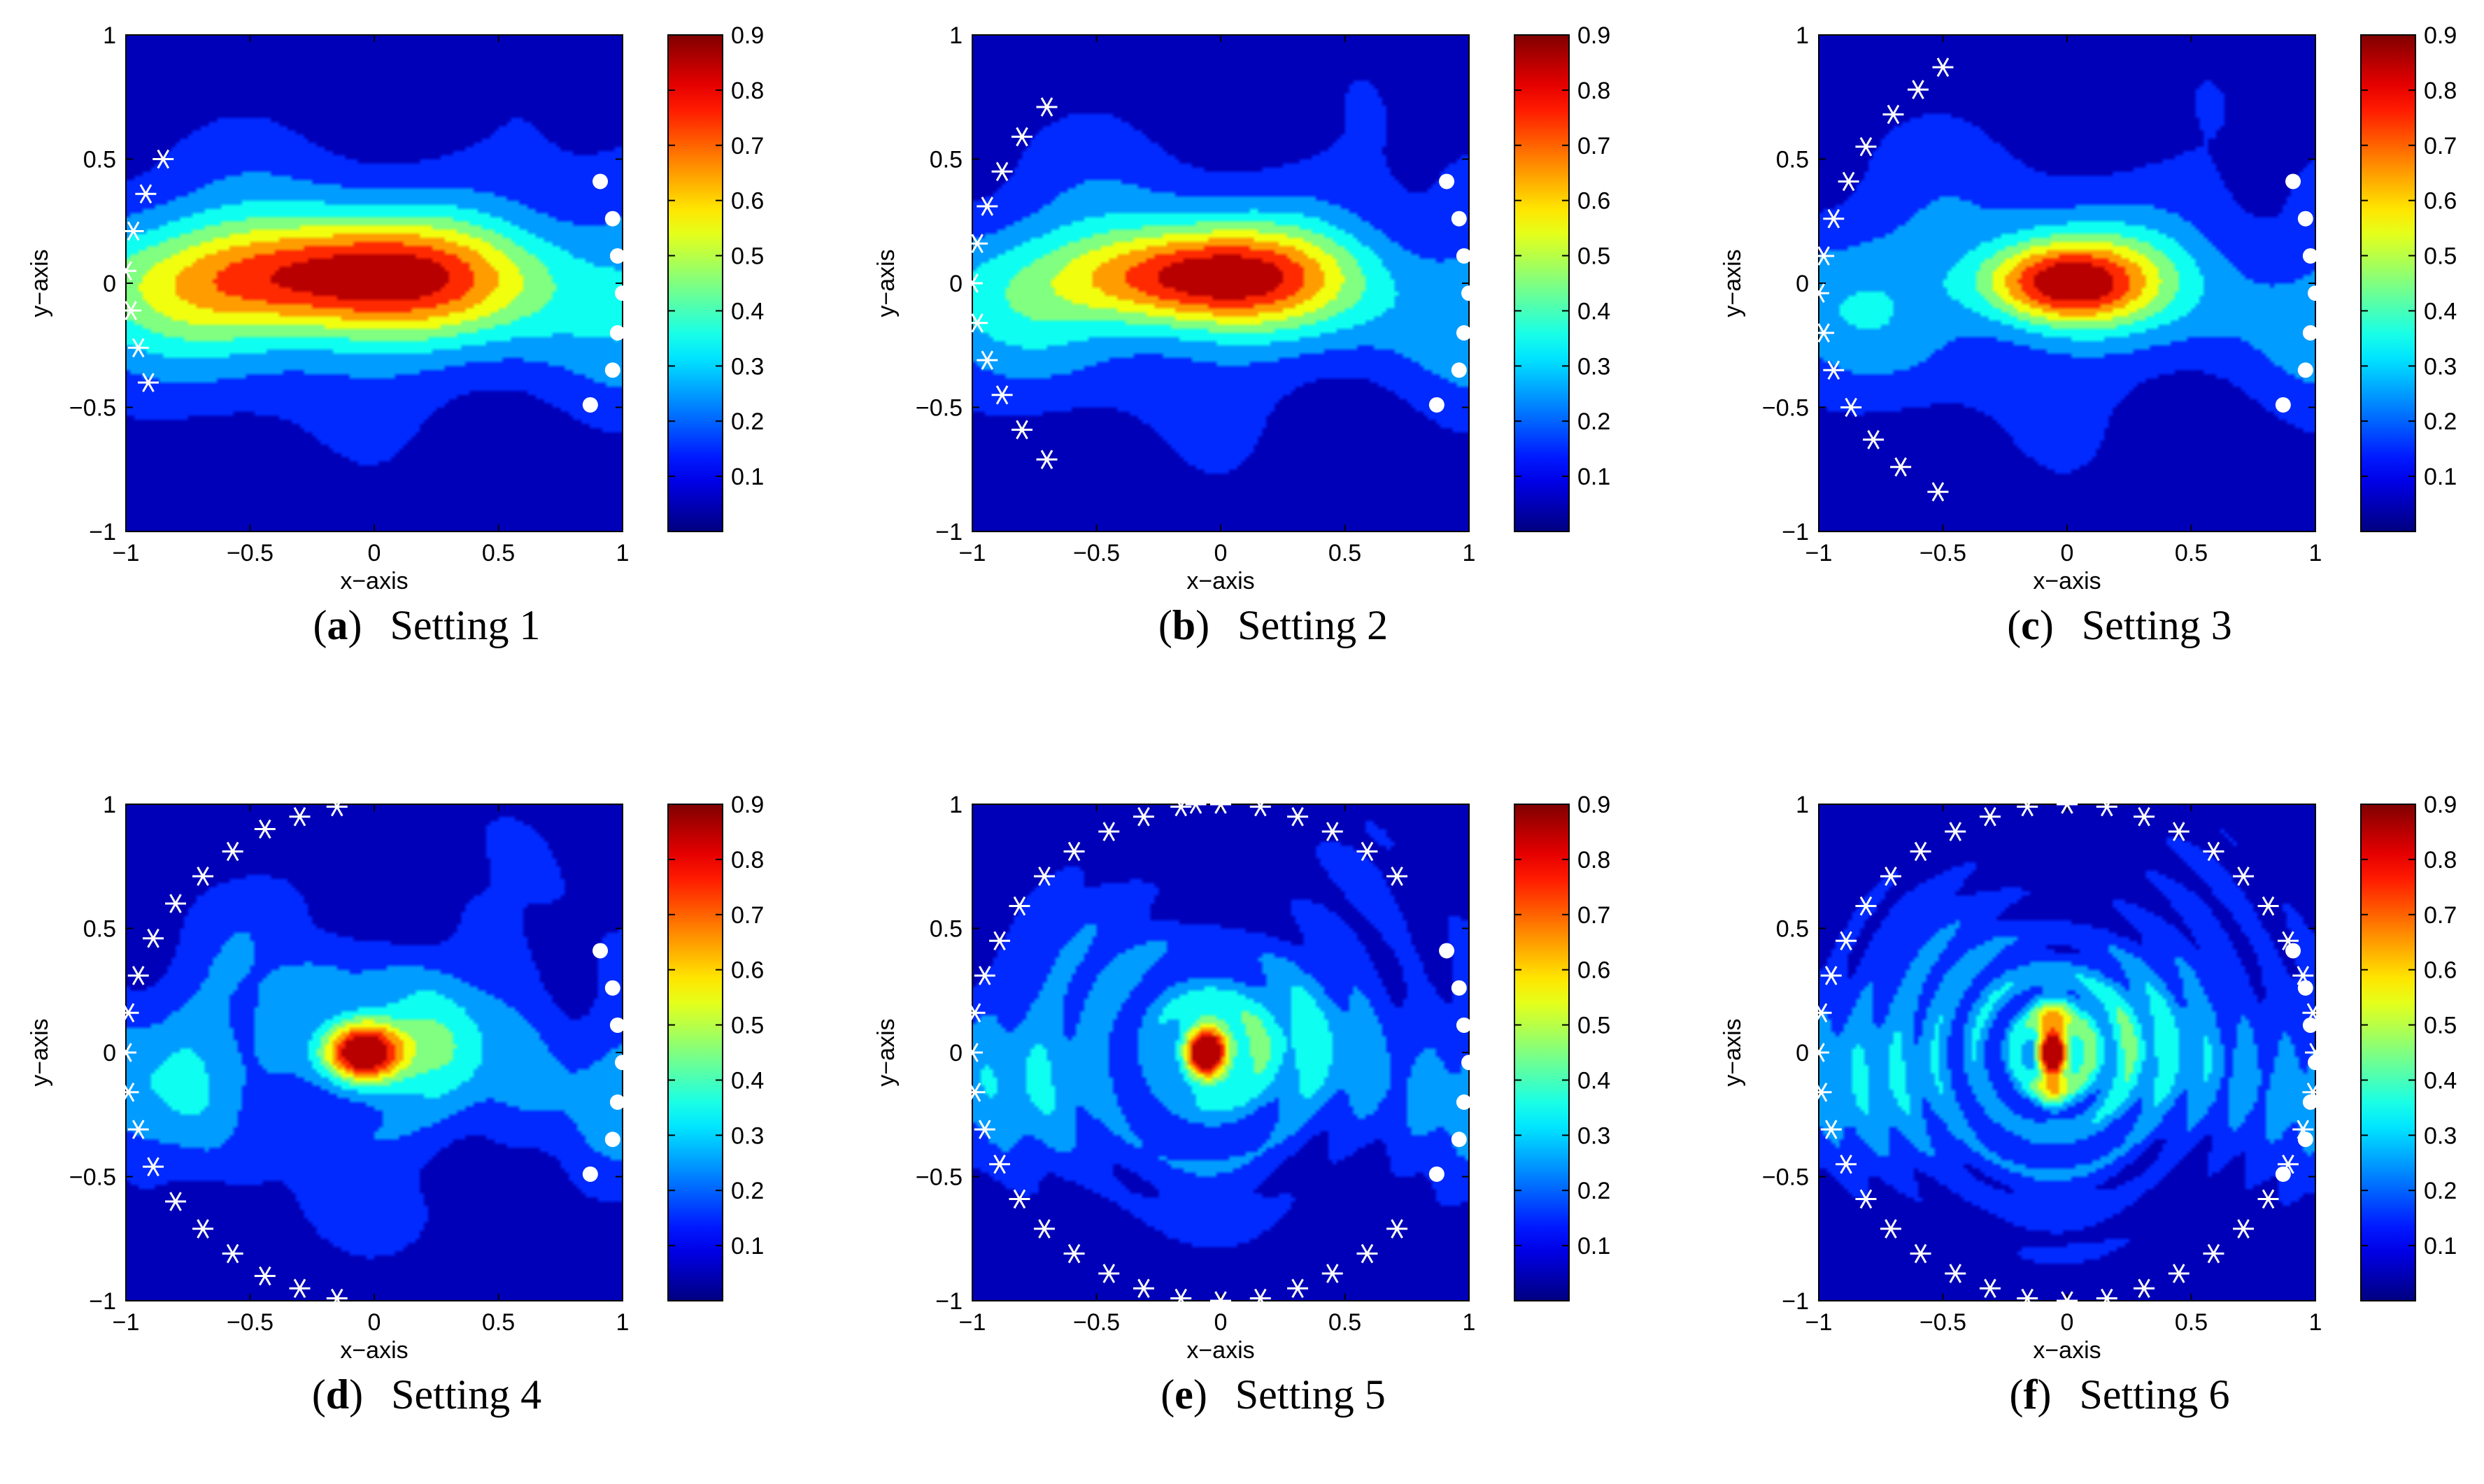 The image size is (2484, 1484). I want to click on y-axis-label: y−axis, so click(40, 1052).